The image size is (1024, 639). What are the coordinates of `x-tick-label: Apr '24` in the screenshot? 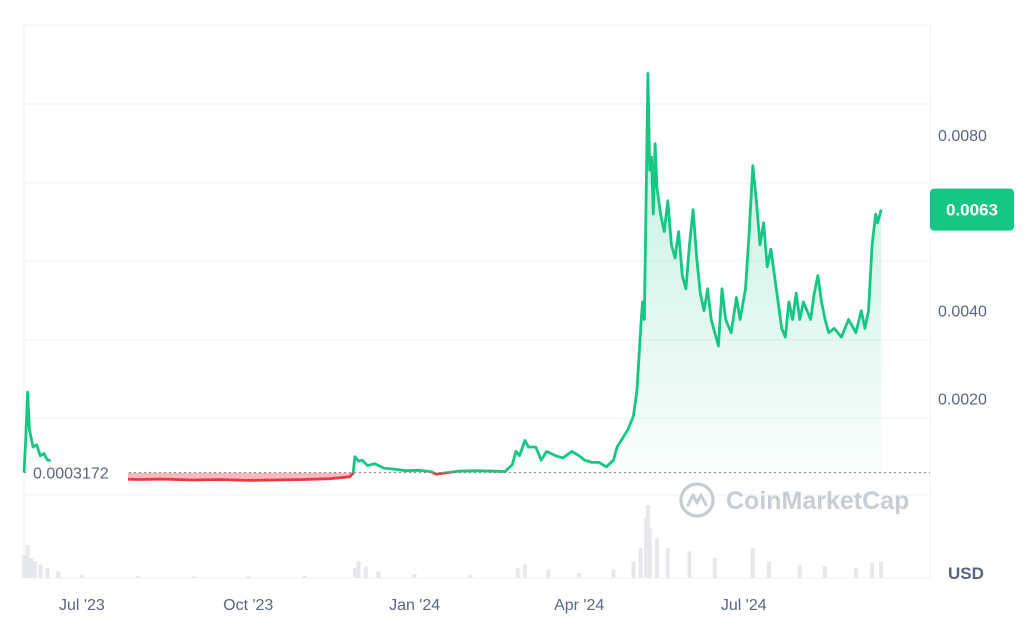 It's located at (579, 605).